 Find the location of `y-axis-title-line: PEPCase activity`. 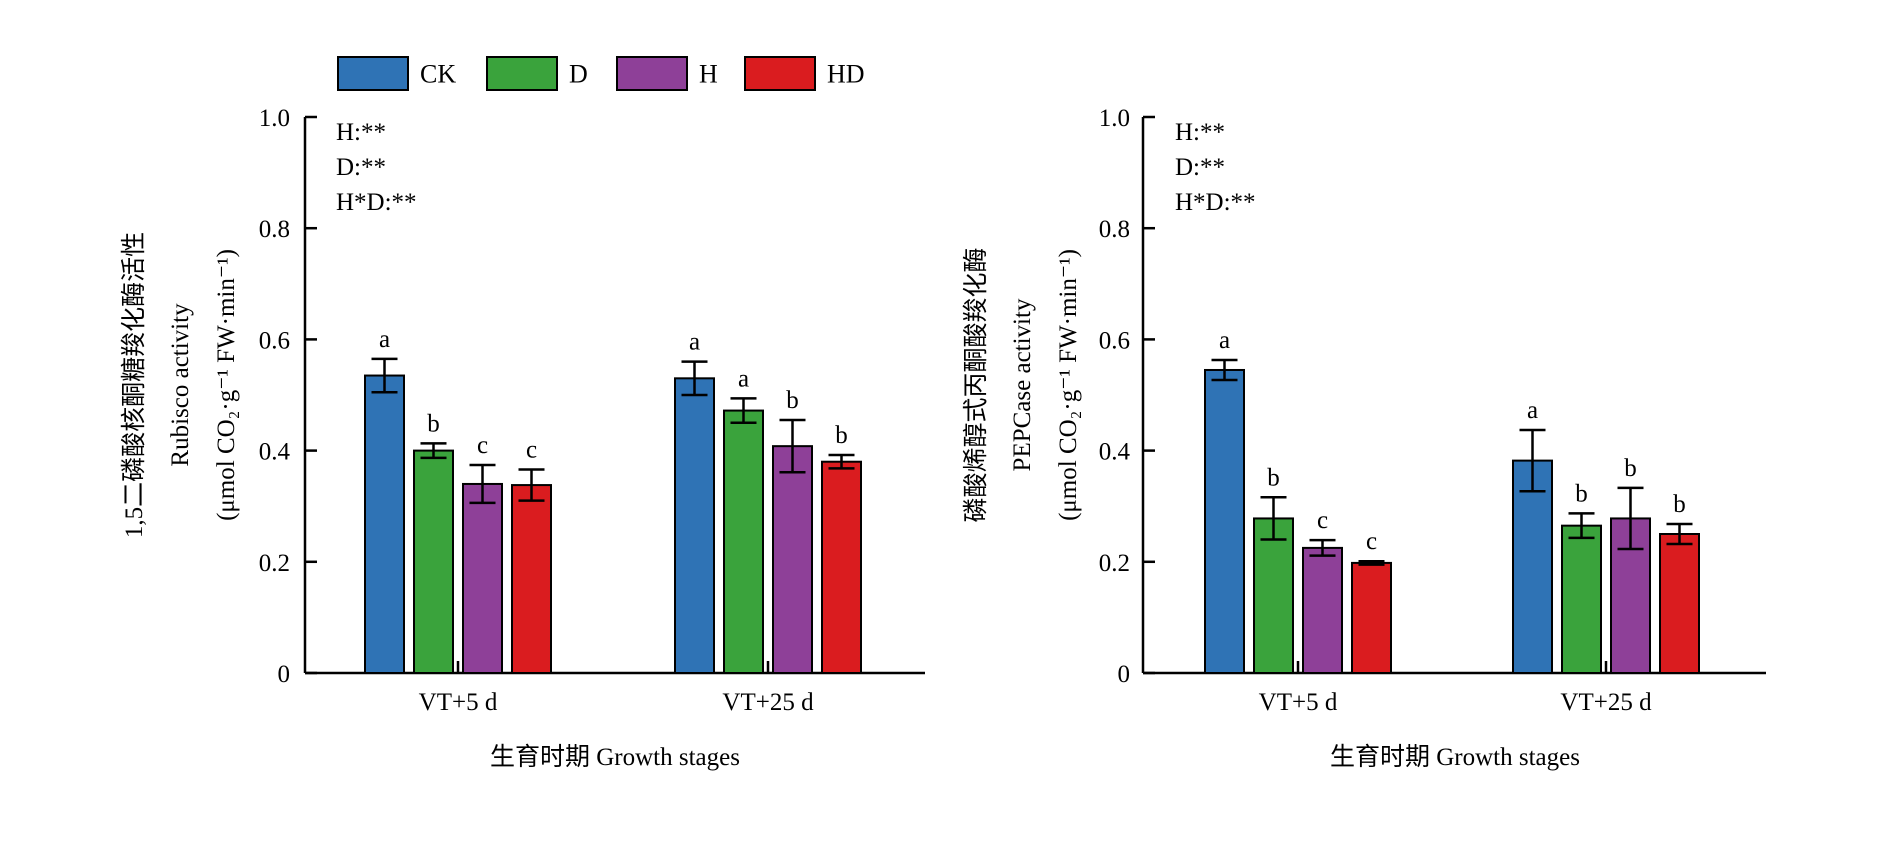

y-axis-title-line: PEPCase activity is located at coordinates (1022, 384).